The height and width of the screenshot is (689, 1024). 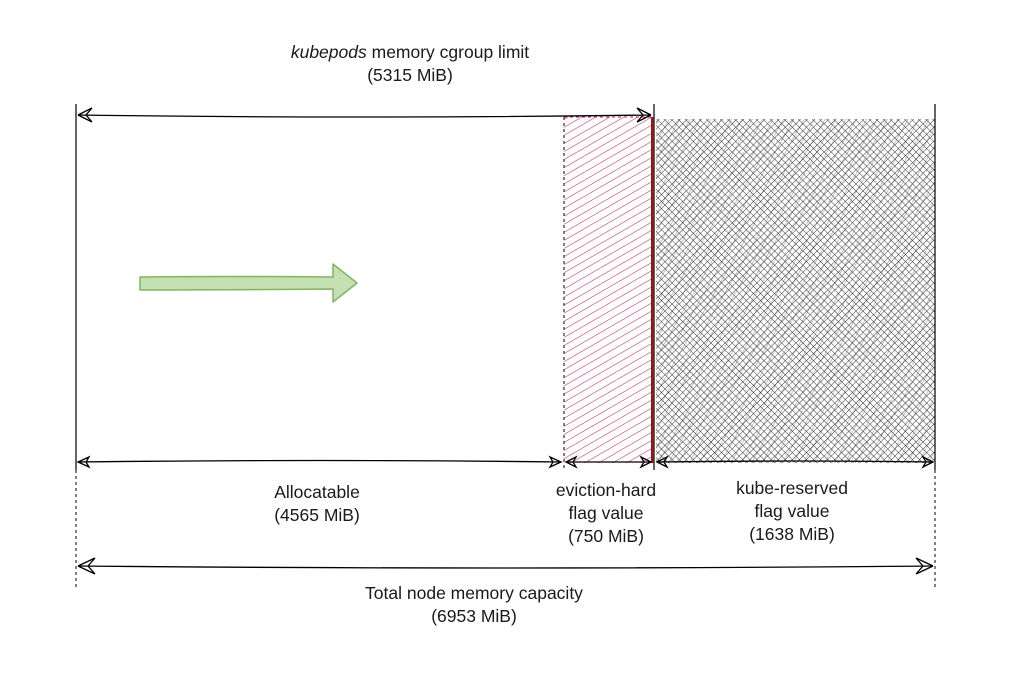 I want to click on kube-reserved-line2: flag value, so click(x=792, y=511).